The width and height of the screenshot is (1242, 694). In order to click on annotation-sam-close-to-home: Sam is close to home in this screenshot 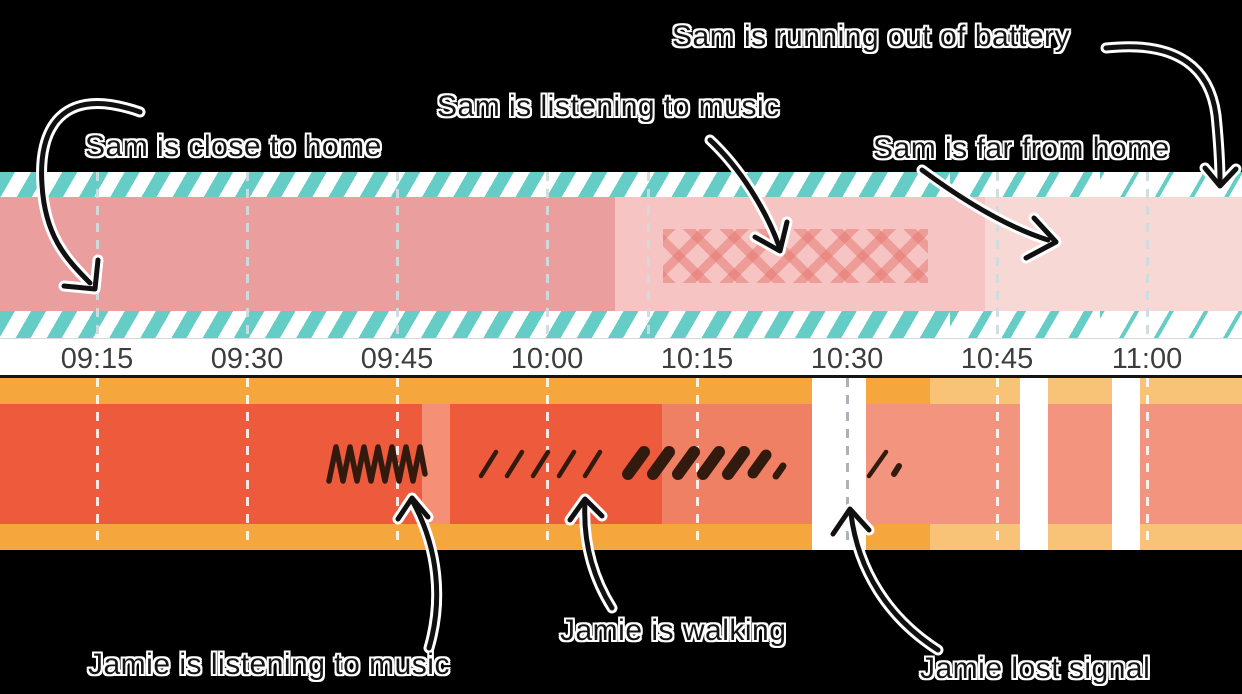, I will do `click(233, 146)`.